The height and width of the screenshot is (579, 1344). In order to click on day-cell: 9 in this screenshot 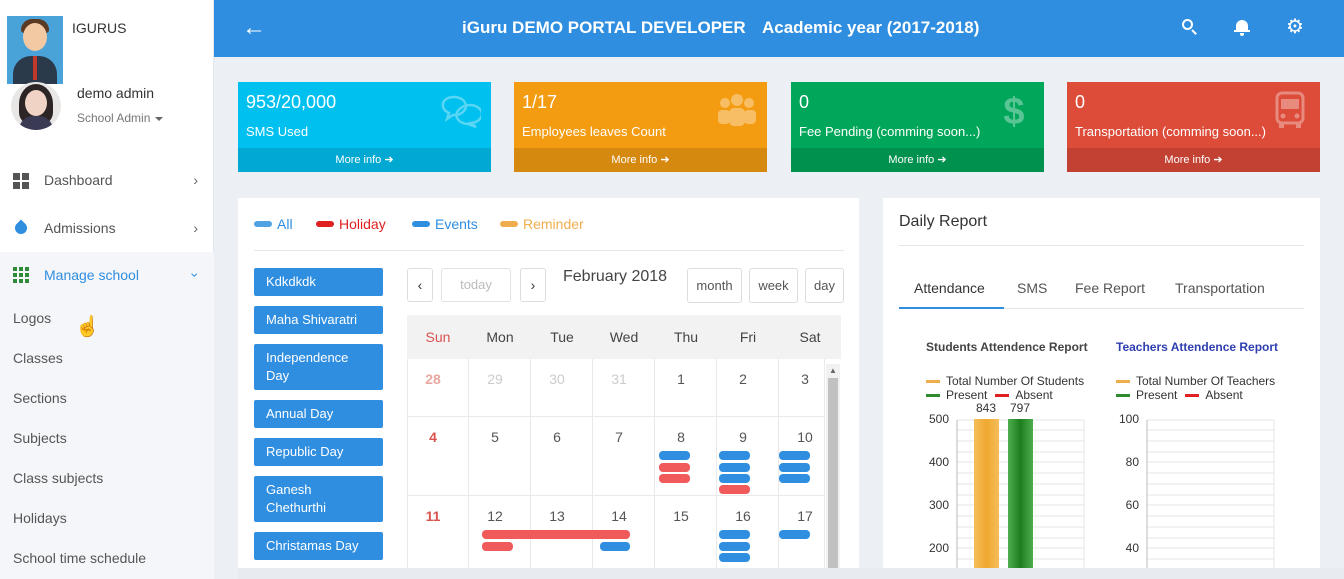, I will do `click(748, 456)`.